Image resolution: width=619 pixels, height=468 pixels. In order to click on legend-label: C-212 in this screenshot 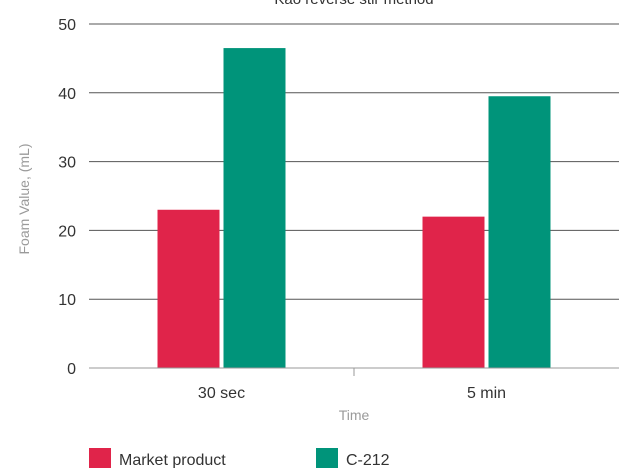, I will do `click(368, 460)`.